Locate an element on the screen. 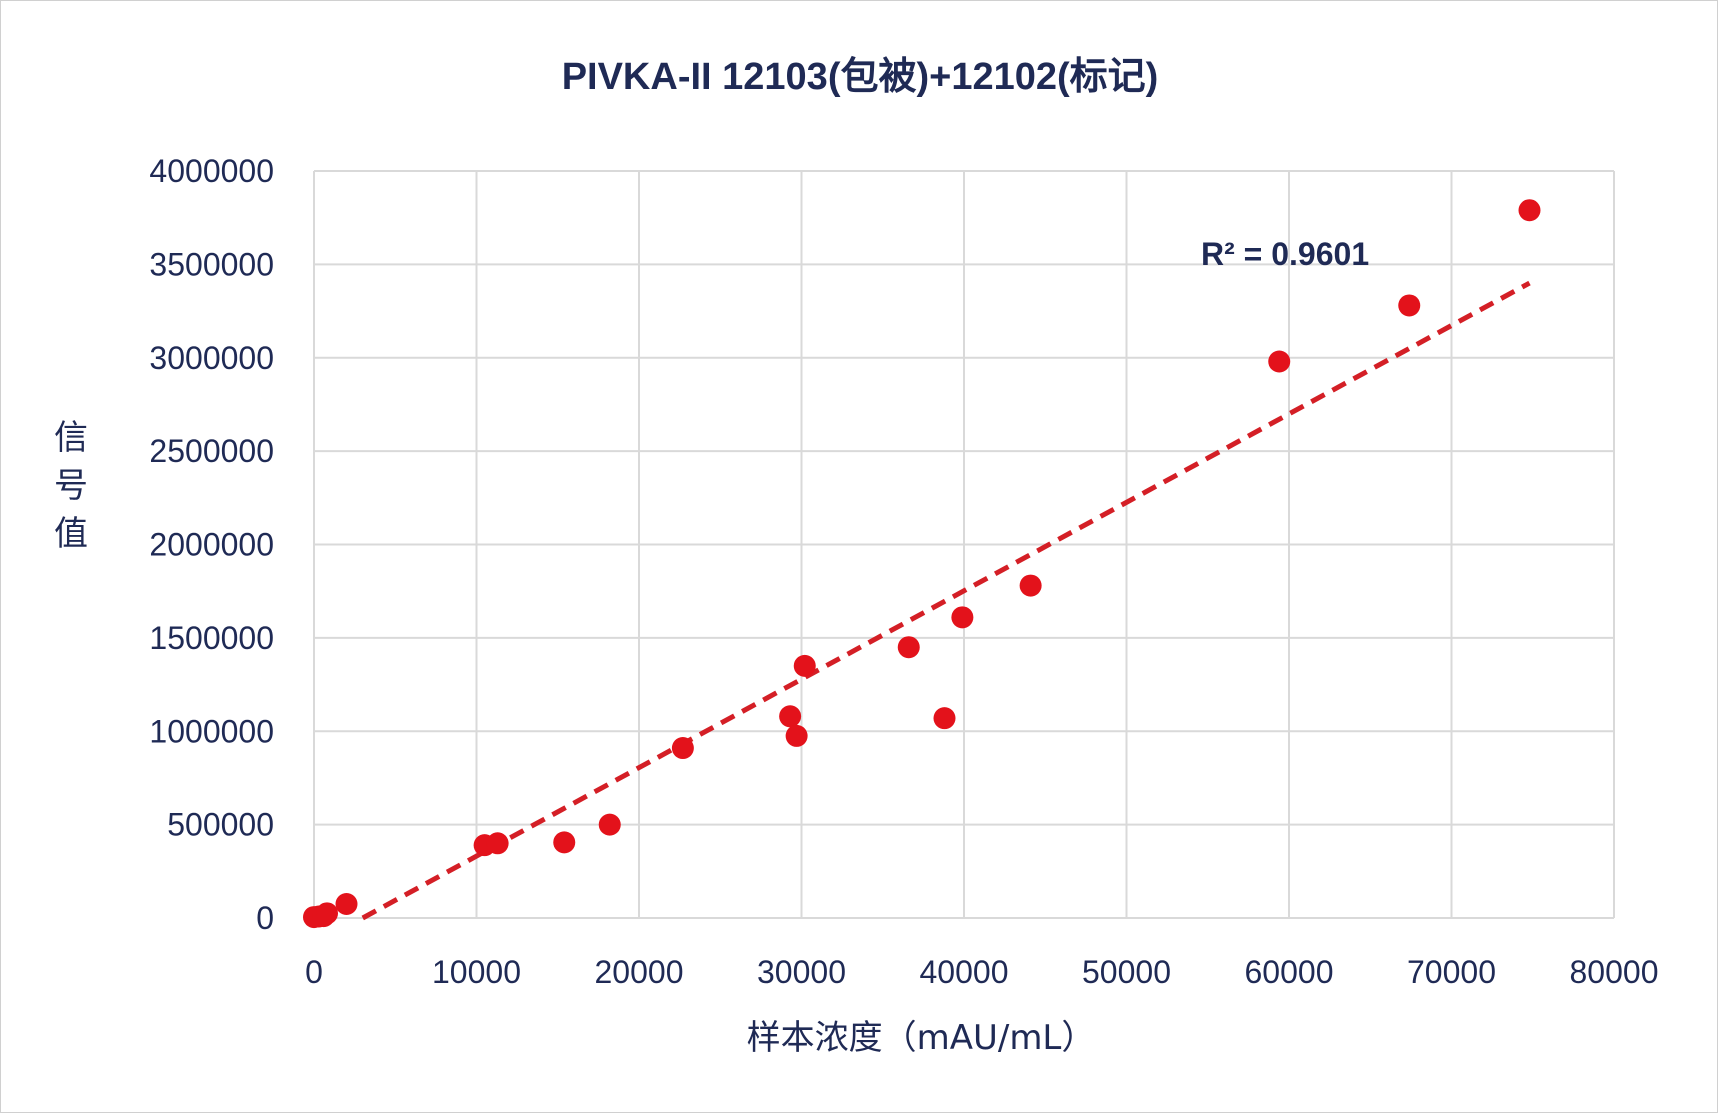 The height and width of the screenshot is (1114, 1718). x-tick-label: 60000 is located at coordinates (1289, 972).